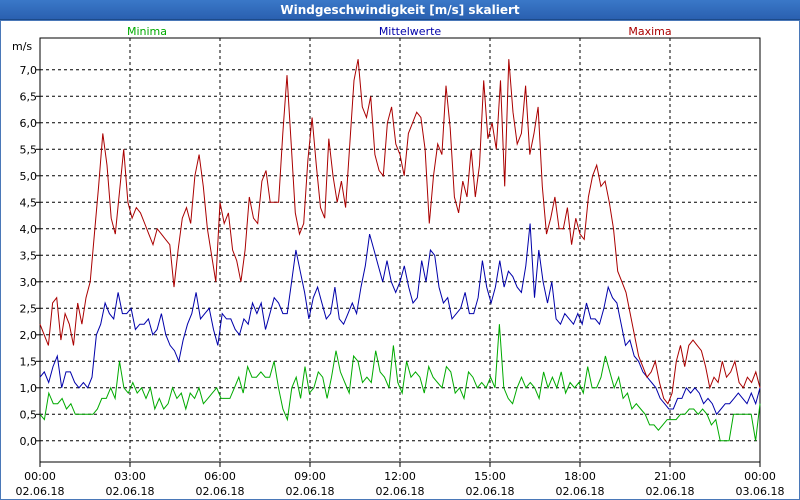 This screenshot has width=800, height=500. I want to click on y-tick-label: 3,5, so click(29, 255).